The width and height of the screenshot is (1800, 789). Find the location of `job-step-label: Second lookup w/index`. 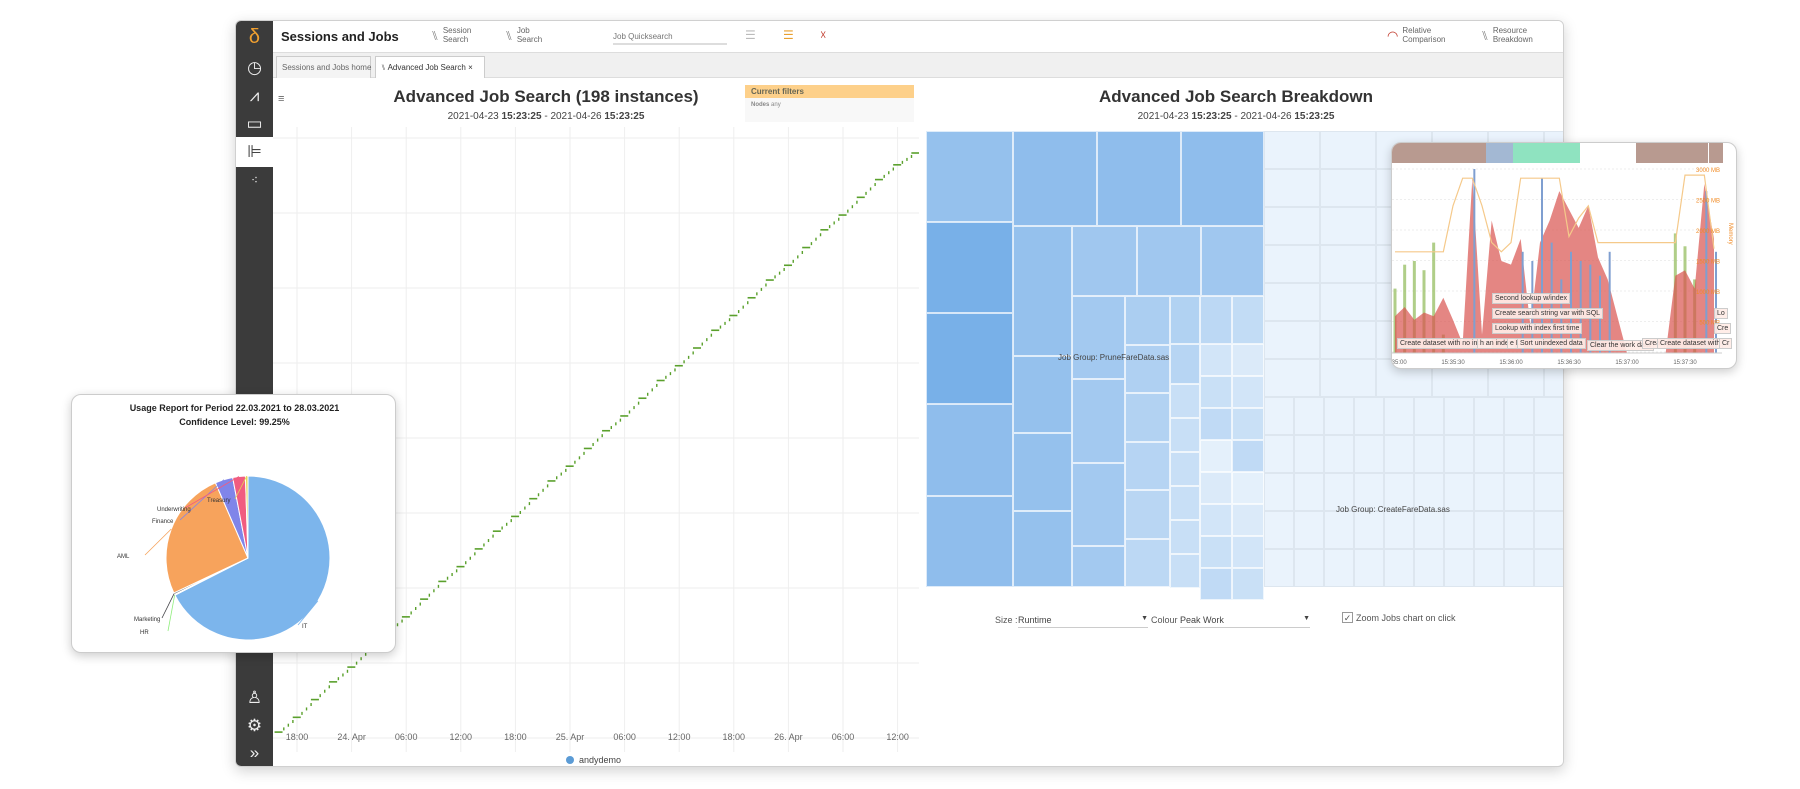

job-step-label: Second lookup w/index is located at coordinates (1531, 298).